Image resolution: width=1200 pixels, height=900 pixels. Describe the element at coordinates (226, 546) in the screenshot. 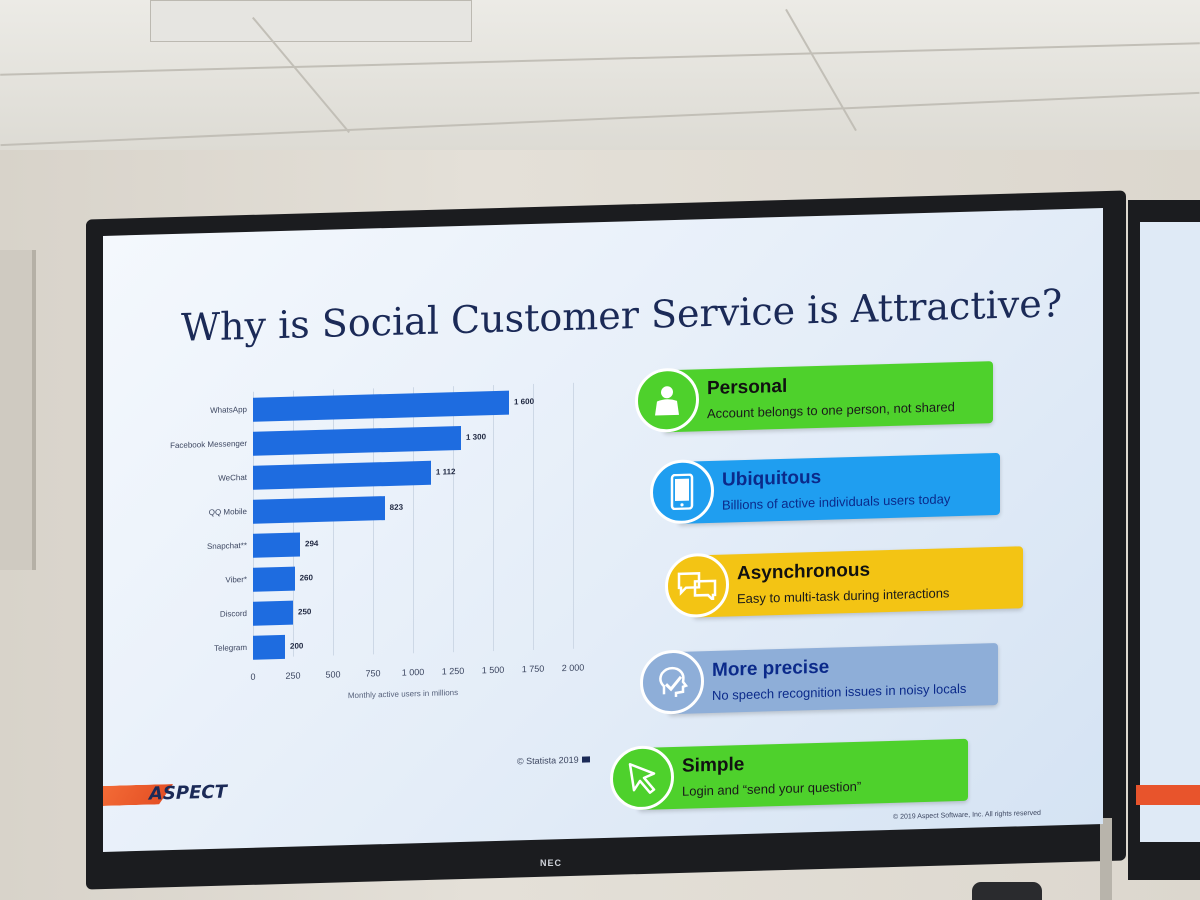

I see `y-category-label: Snapchat**` at that location.